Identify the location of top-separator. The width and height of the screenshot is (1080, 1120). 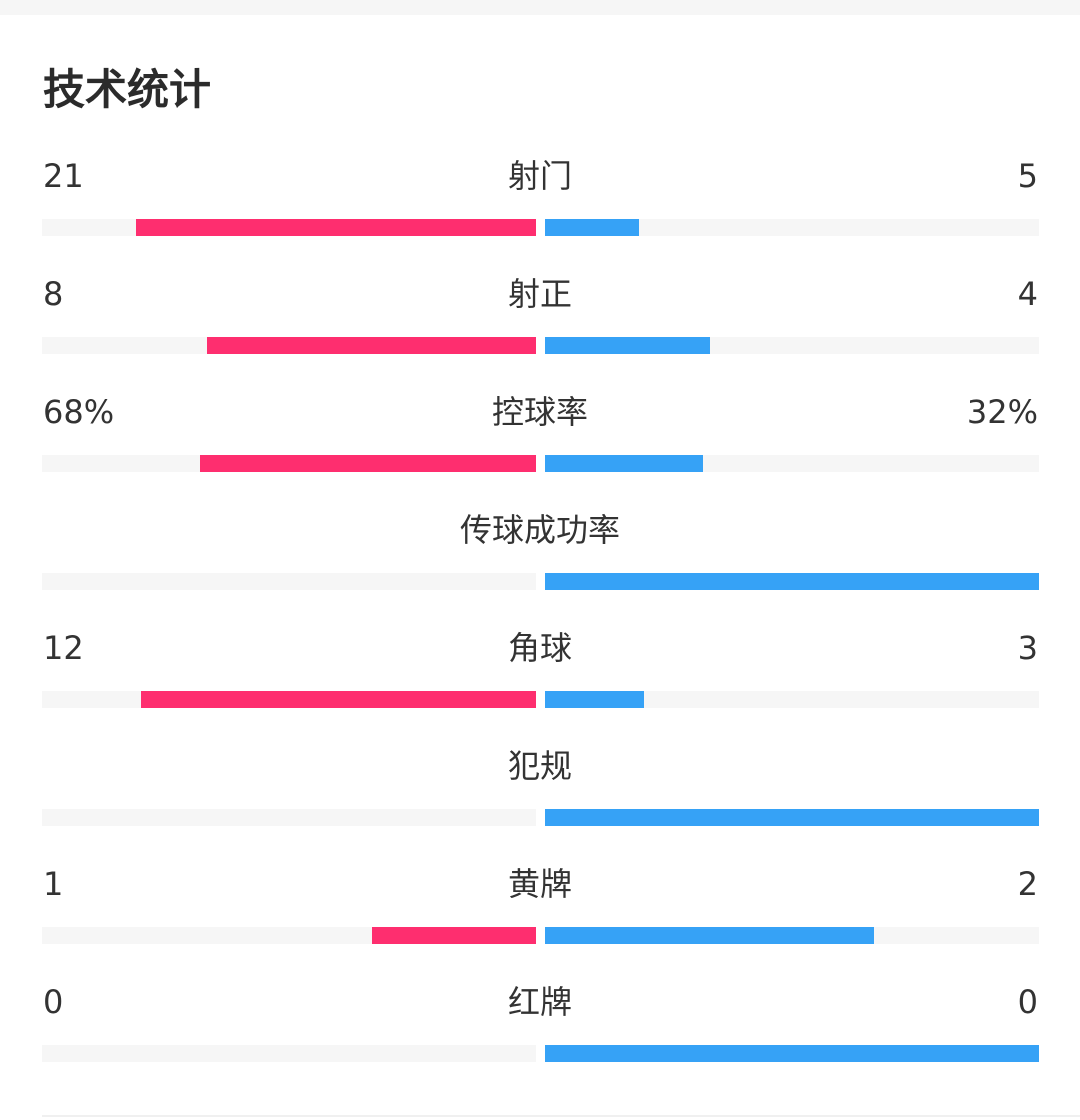
(540, 7).